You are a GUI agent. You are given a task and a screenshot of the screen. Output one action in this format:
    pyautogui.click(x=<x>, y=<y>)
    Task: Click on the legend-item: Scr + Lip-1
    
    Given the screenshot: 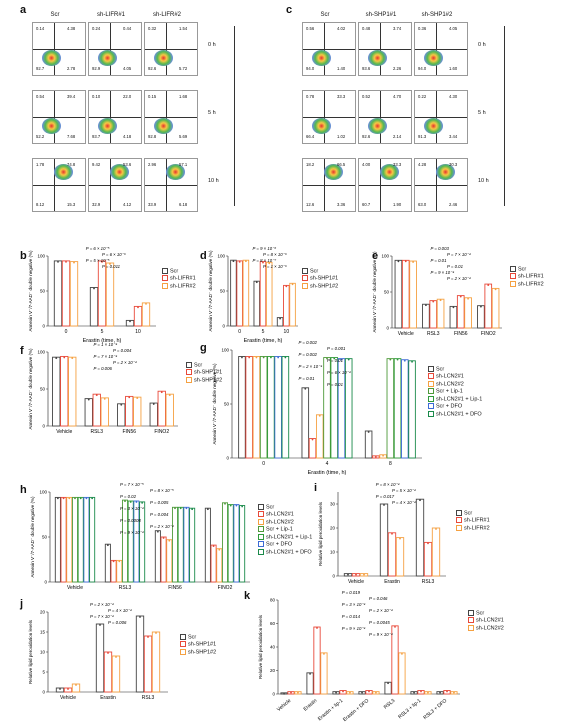 What is the action you would take?
    pyautogui.click(x=285, y=529)
    